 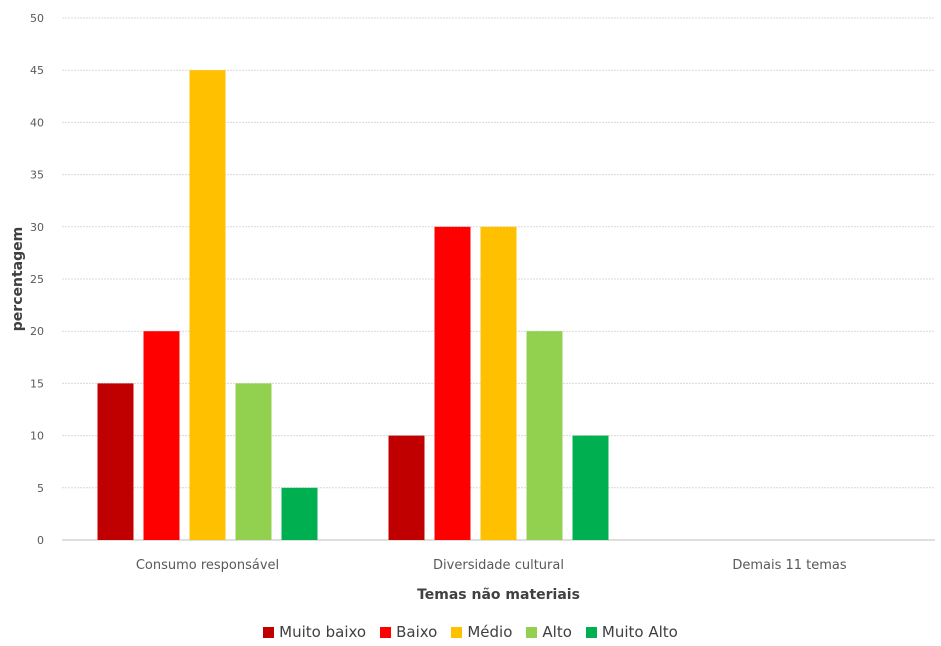 What do you see at coordinates (639, 632) in the screenshot?
I see `legend-label: Muito Alto` at bounding box center [639, 632].